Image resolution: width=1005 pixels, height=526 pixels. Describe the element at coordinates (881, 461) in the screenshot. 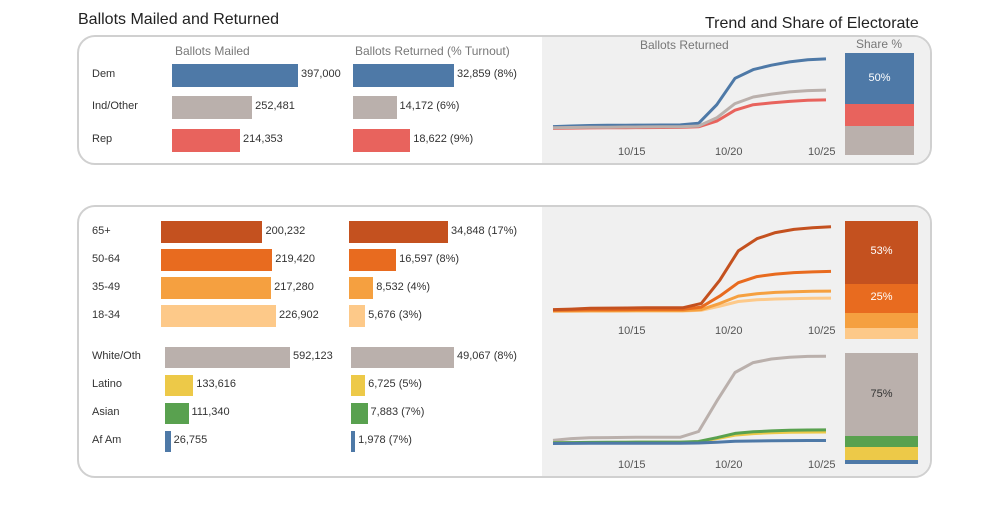

I see `share-segment-af-am` at that location.